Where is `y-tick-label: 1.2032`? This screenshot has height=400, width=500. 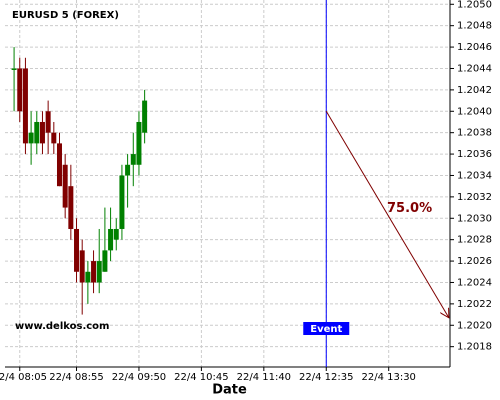
y-tick-label: 1.2032 is located at coordinates (474, 197).